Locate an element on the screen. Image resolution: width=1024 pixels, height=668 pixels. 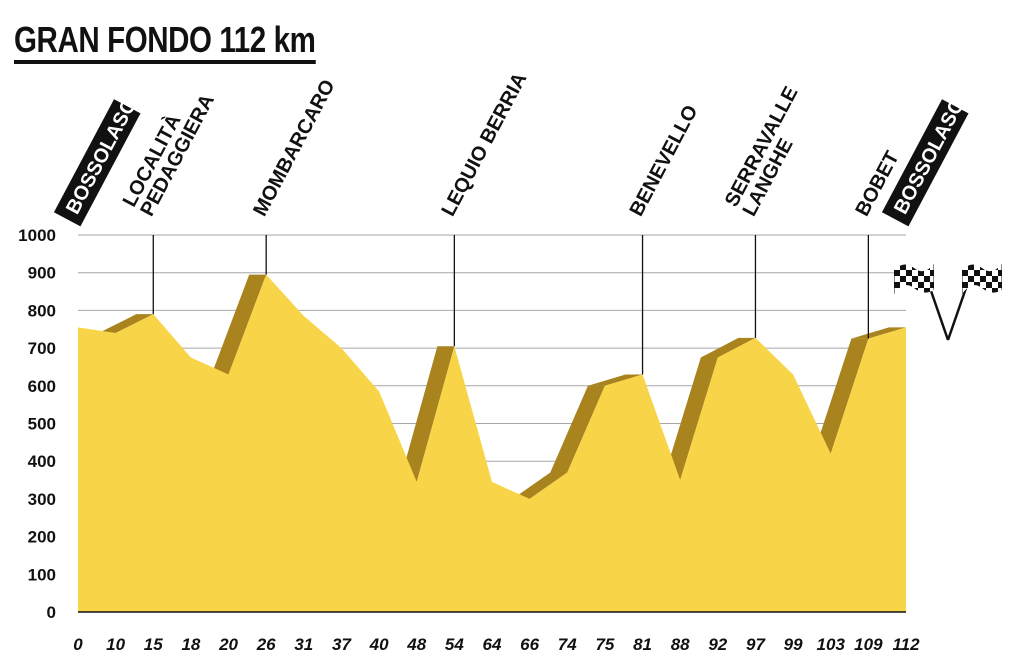
location-name: MOMBARCARO is located at coordinates (294, 148).